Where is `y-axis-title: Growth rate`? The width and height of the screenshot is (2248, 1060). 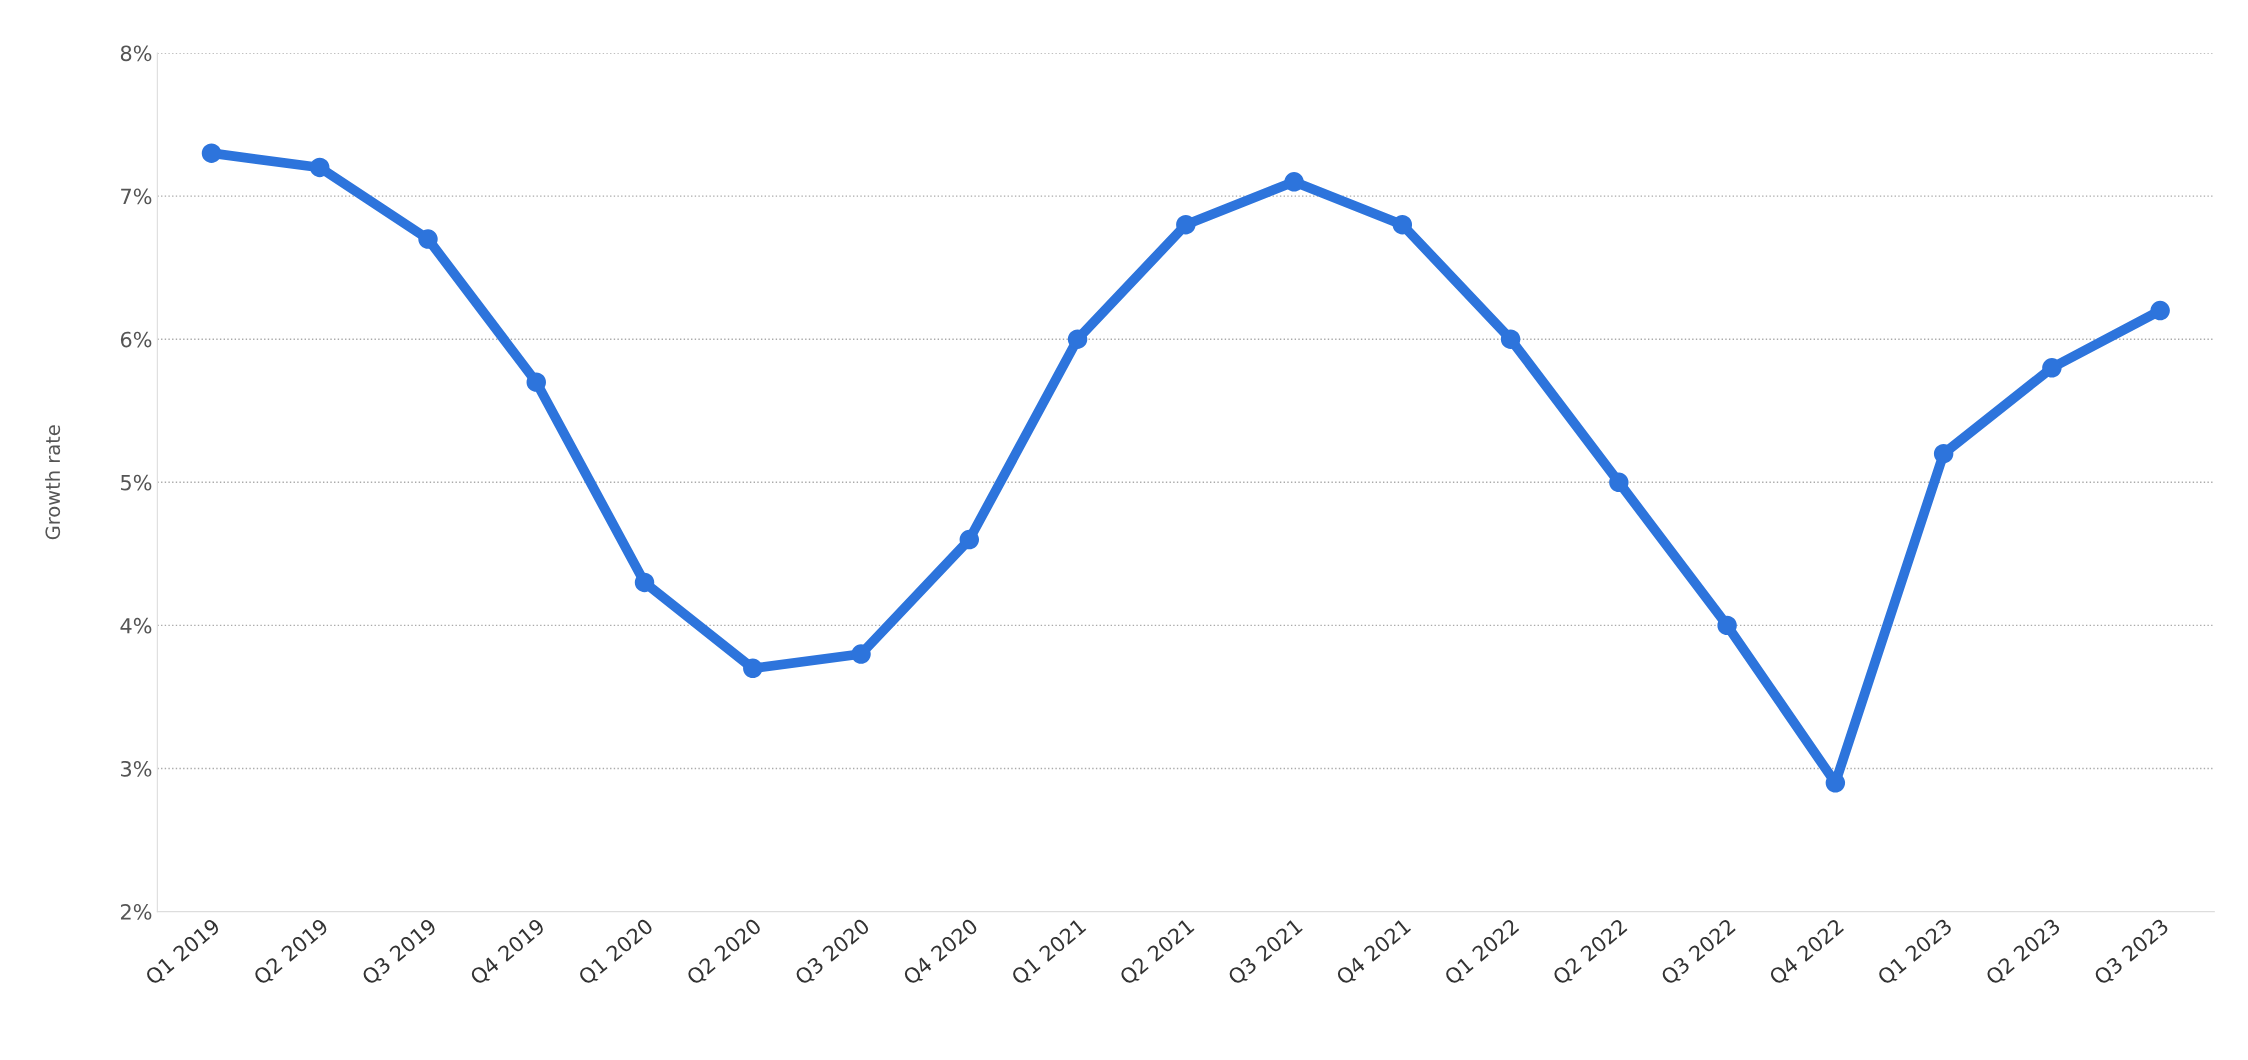 y-axis-title: Growth rate is located at coordinates (53, 482).